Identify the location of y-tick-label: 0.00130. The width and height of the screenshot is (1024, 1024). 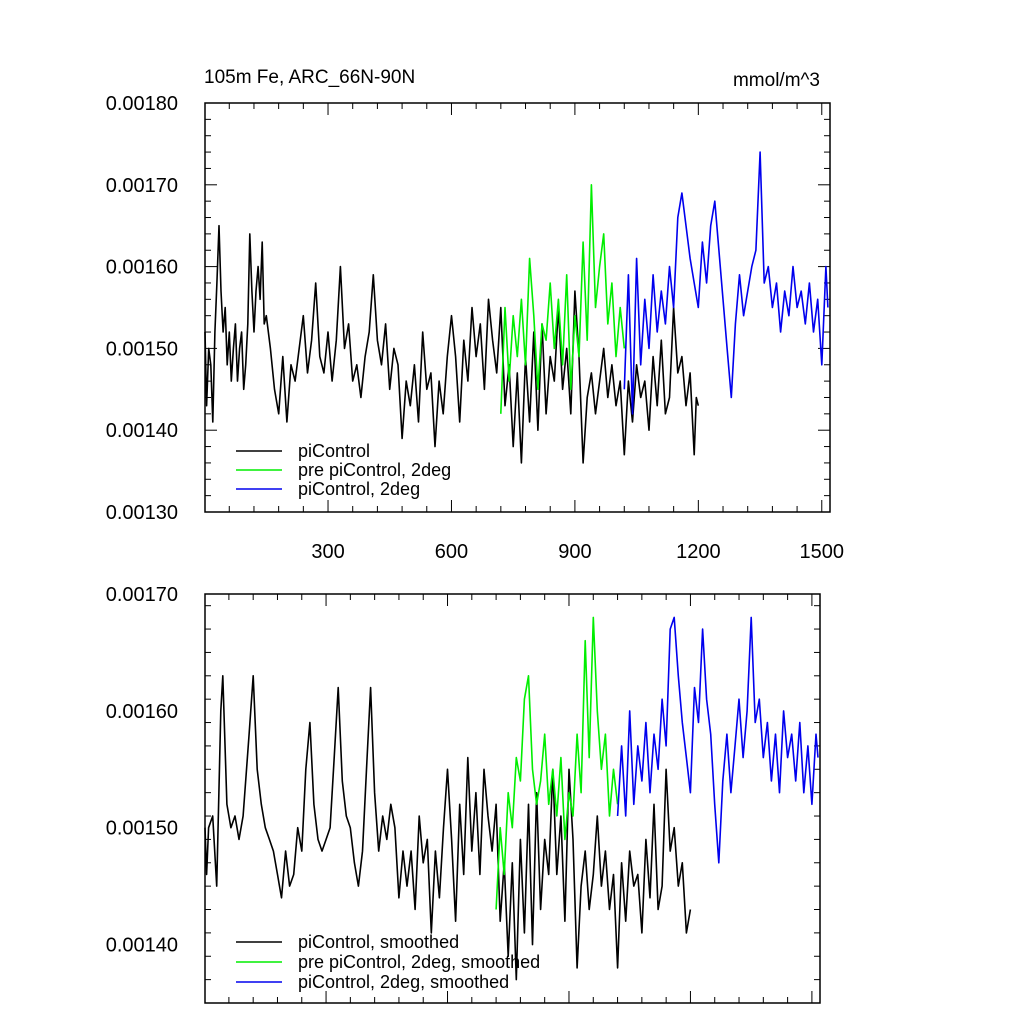
(142, 513).